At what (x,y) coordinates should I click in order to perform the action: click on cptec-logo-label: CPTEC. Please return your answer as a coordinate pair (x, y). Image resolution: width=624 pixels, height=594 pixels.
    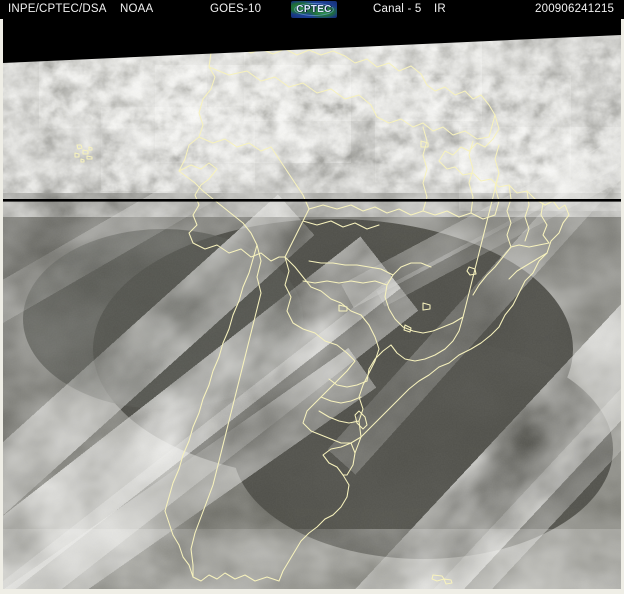
    Looking at the image, I should click on (314, 9).